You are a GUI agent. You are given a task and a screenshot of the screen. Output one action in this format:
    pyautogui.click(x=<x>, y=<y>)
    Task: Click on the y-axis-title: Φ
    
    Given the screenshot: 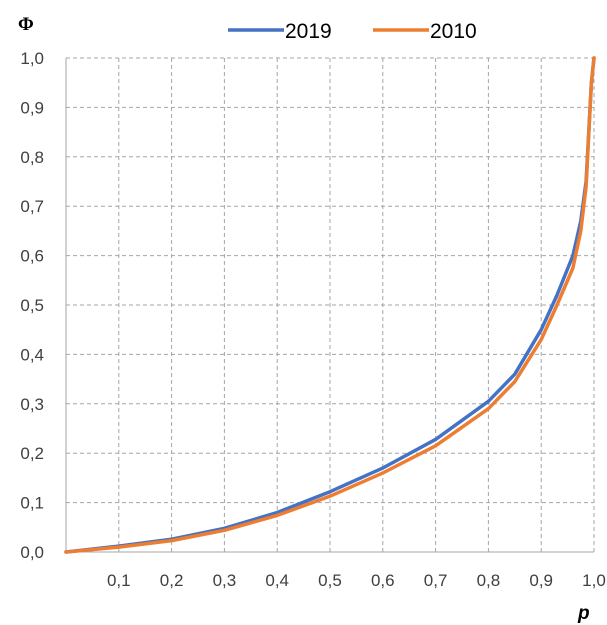 What is the action you would take?
    pyautogui.click(x=26, y=24)
    